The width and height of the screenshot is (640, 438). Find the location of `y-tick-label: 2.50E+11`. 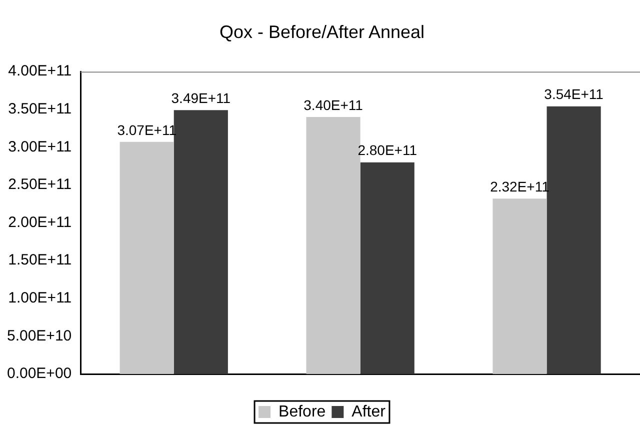

y-tick-label: 2.50E+11 is located at coordinates (40, 185).